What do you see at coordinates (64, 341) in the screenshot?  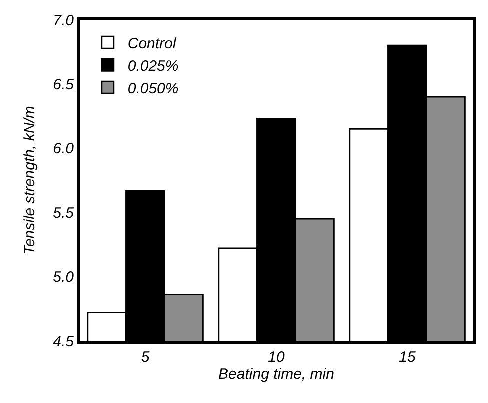 I see `y-tick-label: 4.5` at bounding box center [64, 341].